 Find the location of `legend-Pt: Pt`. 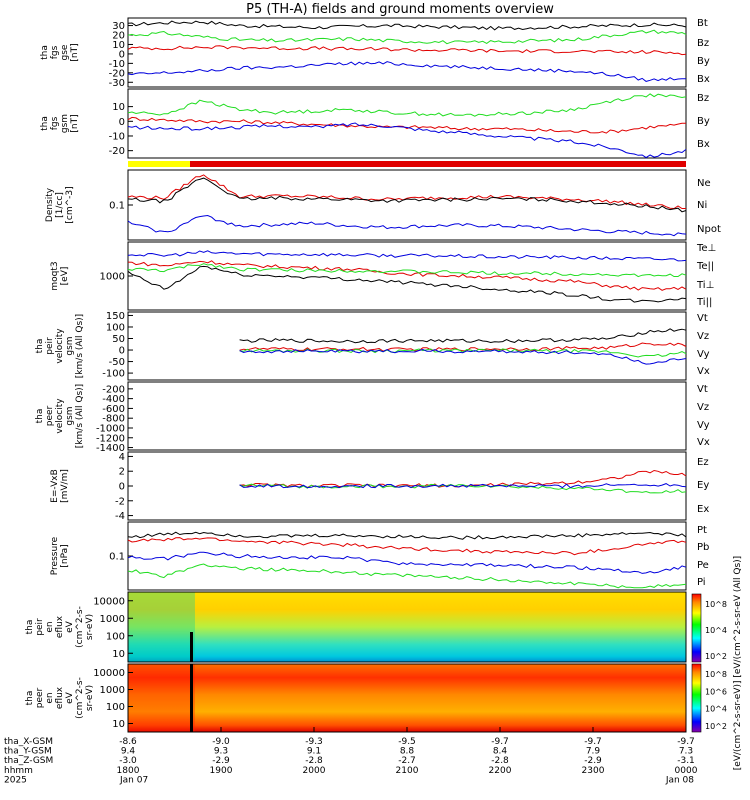

legend-Pt: Pt is located at coordinates (702, 530).